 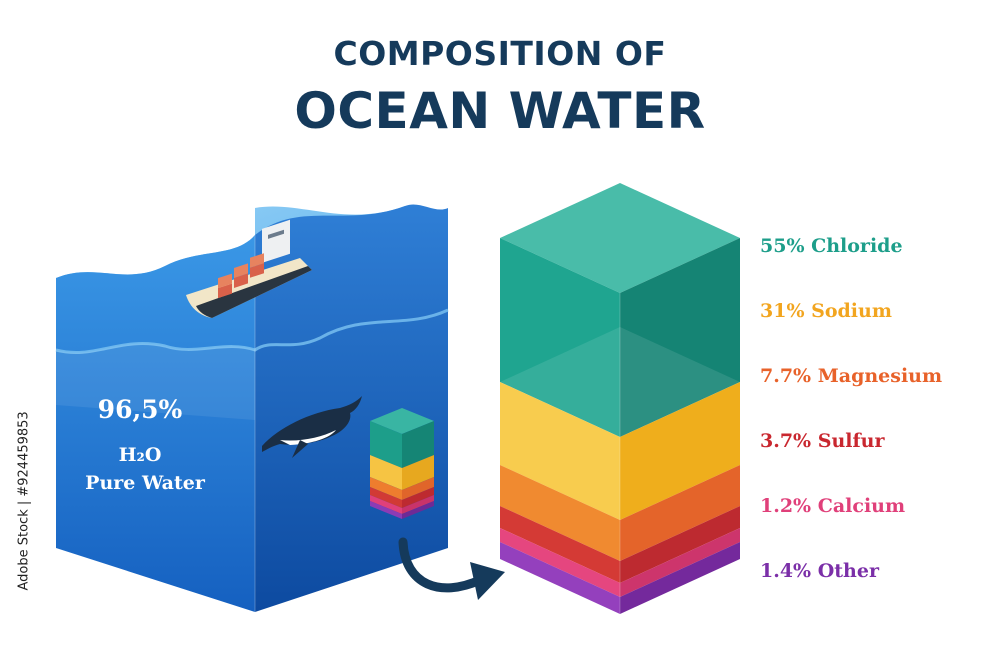 What do you see at coordinates (822, 441) in the screenshot?
I see `legend-sulfur: 3.7% Sulfur` at bounding box center [822, 441].